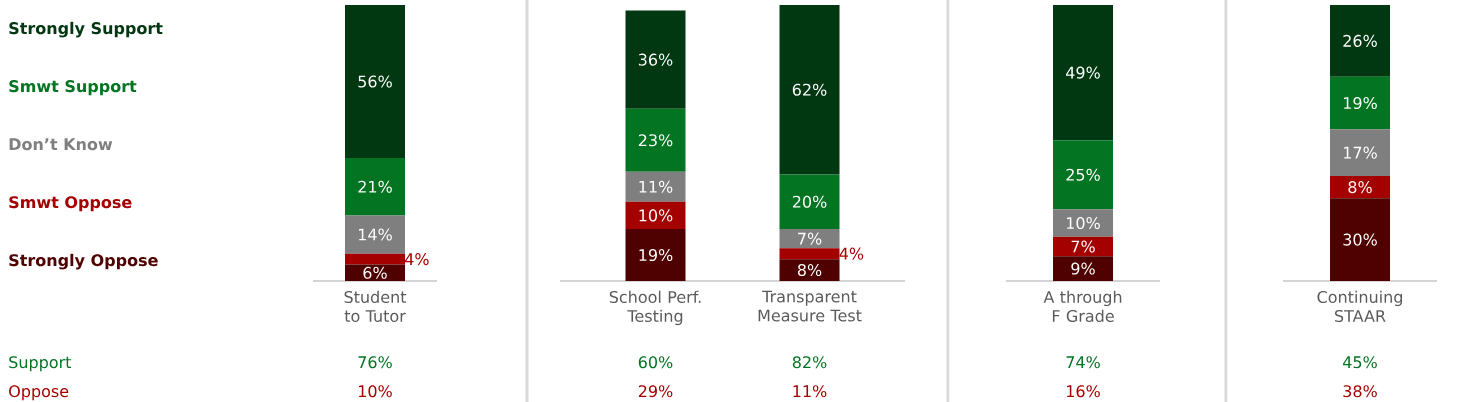 This screenshot has width=1457, height=402. Describe the element at coordinates (39, 393) in the screenshot. I see `text: Oppose` at that location.